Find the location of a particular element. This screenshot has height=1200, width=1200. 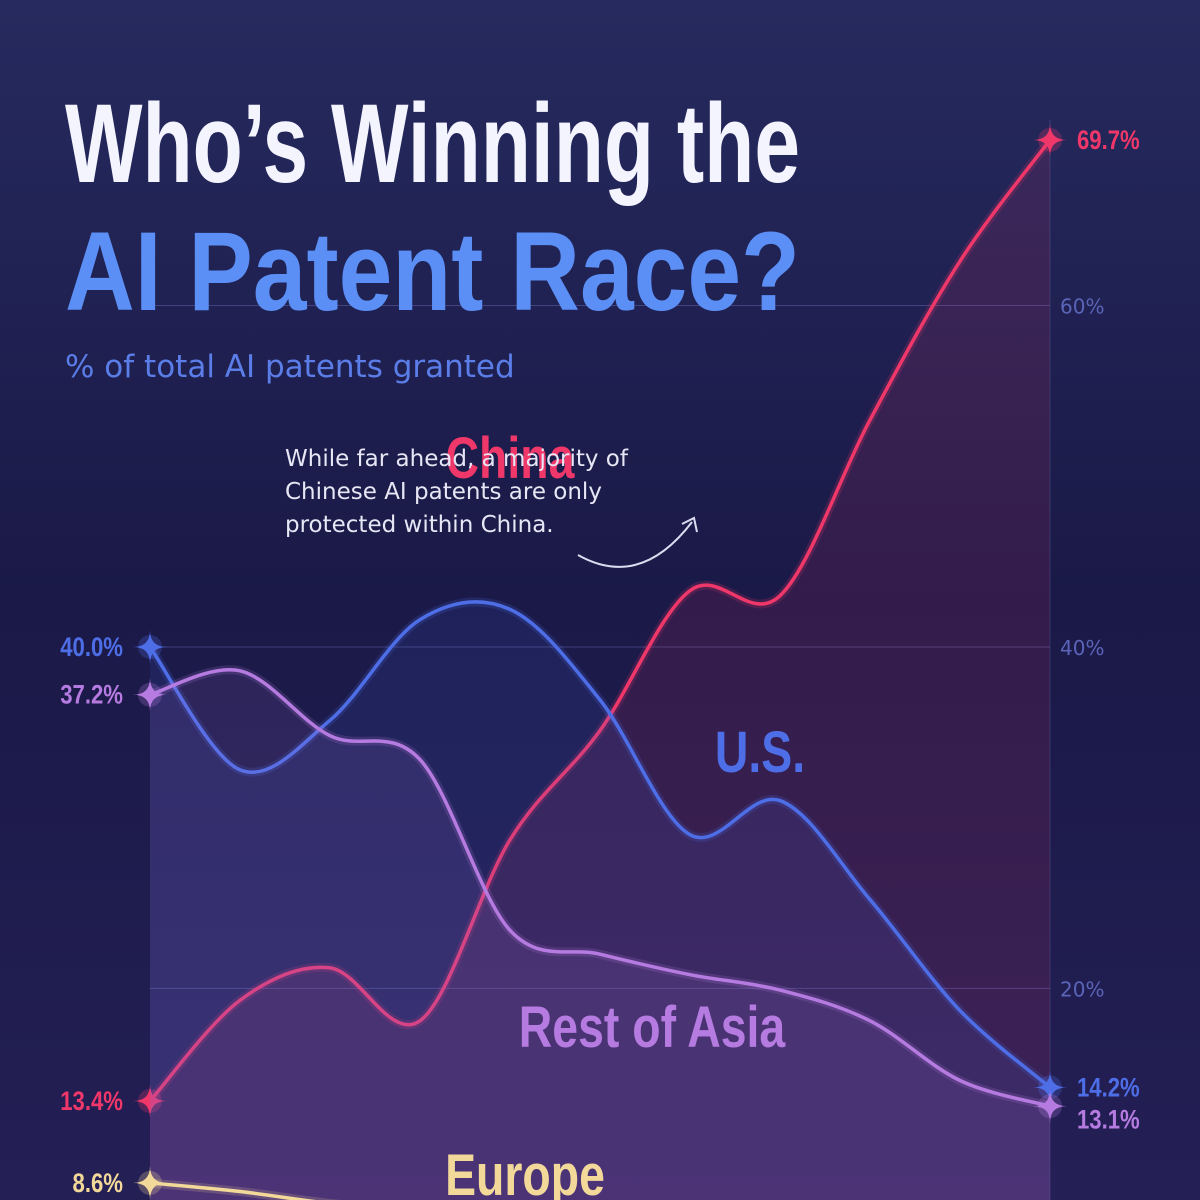

series-label: China is located at coordinates (511, 458).